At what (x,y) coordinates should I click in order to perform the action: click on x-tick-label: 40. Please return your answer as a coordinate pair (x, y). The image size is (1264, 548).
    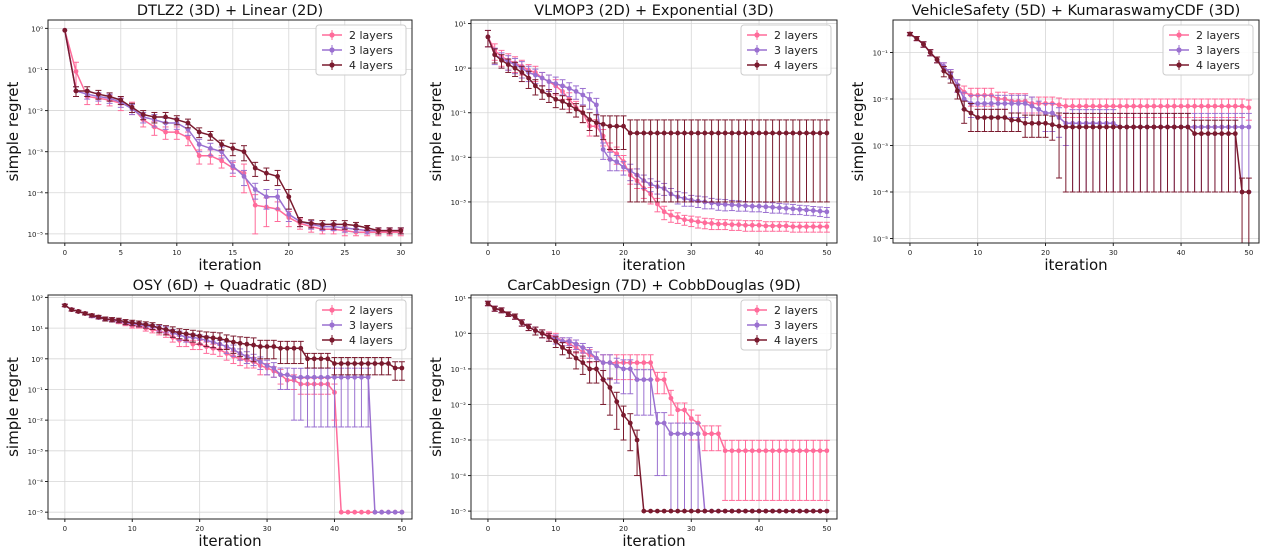
    Looking at the image, I should click on (759, 529).